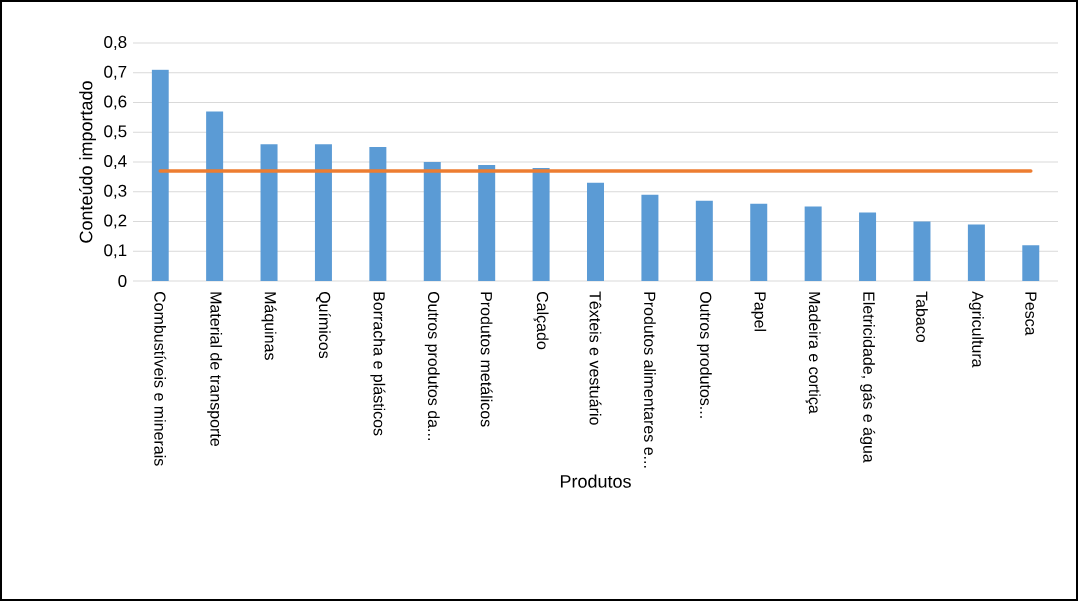 The height and width of the screenshot is (601, 1078). I want to click on x-tick-label: Têxteis e vestuário, so click(595, 358).